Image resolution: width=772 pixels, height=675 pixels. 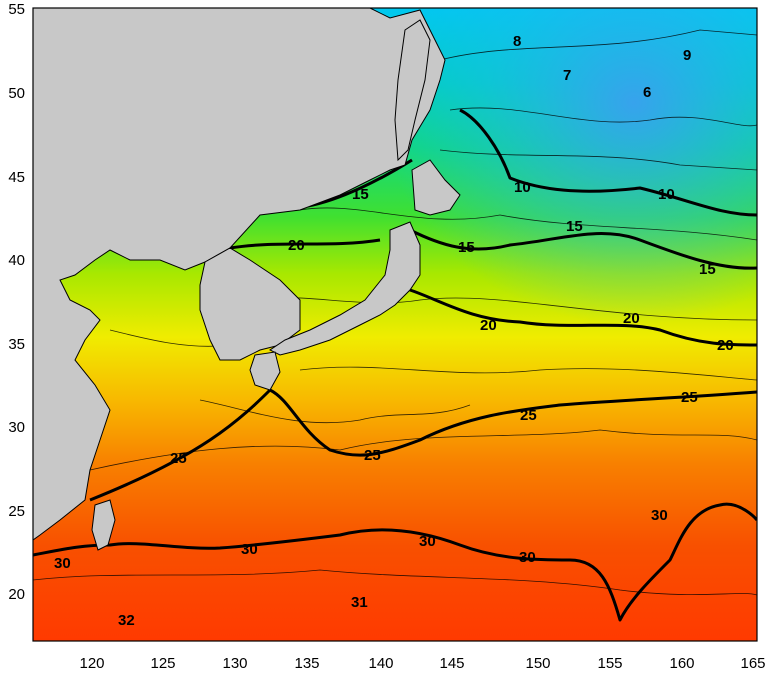 I want to click on contour-label: 9, so click(x=687, y=55).